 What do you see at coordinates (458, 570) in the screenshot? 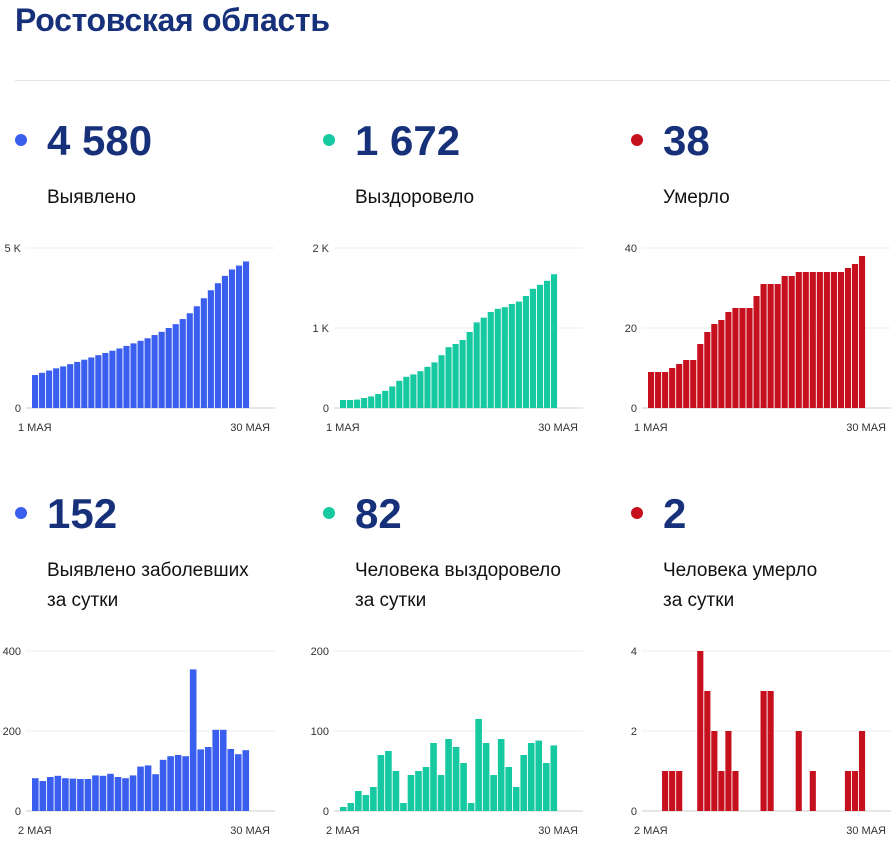
I see `stat-label-line: Человека выздоровело` at bounding box center [458, 570].